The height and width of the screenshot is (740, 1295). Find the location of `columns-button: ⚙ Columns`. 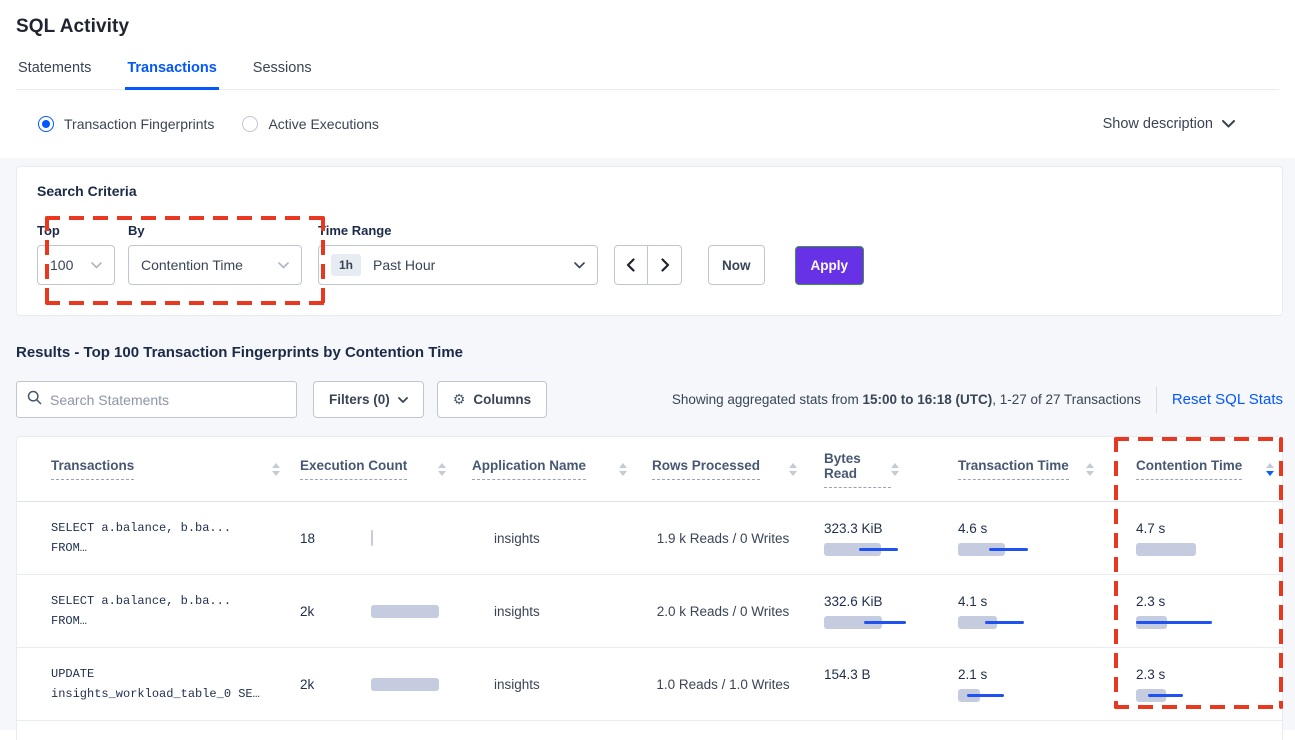

columns-button: ⚙ Columns is located at coordinates (492, 399).